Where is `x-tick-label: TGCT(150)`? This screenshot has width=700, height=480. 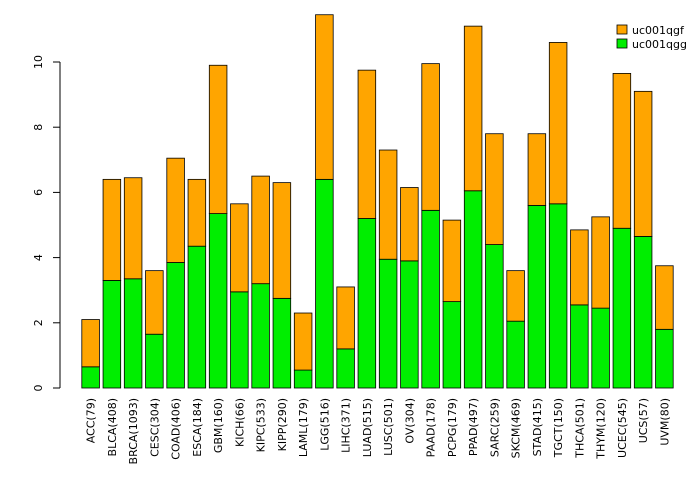 x-tick-label: TGCT(150) is located at coordinates (558, 428).